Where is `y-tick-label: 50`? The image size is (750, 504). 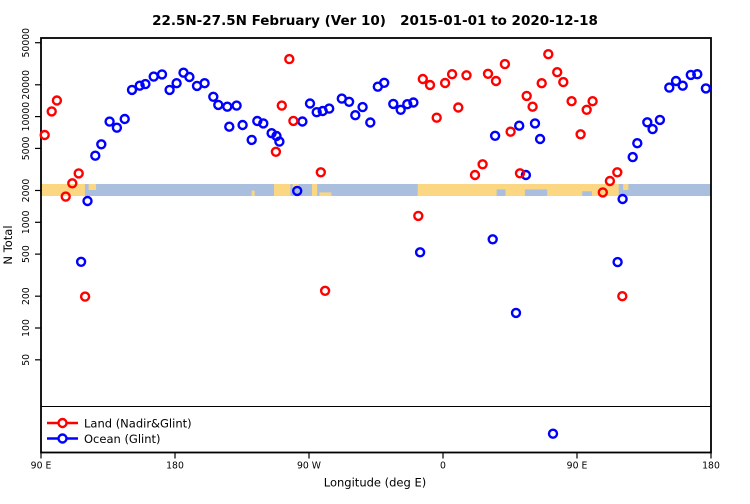
y-tick-label: 50 is located at coordinates (26, 360).